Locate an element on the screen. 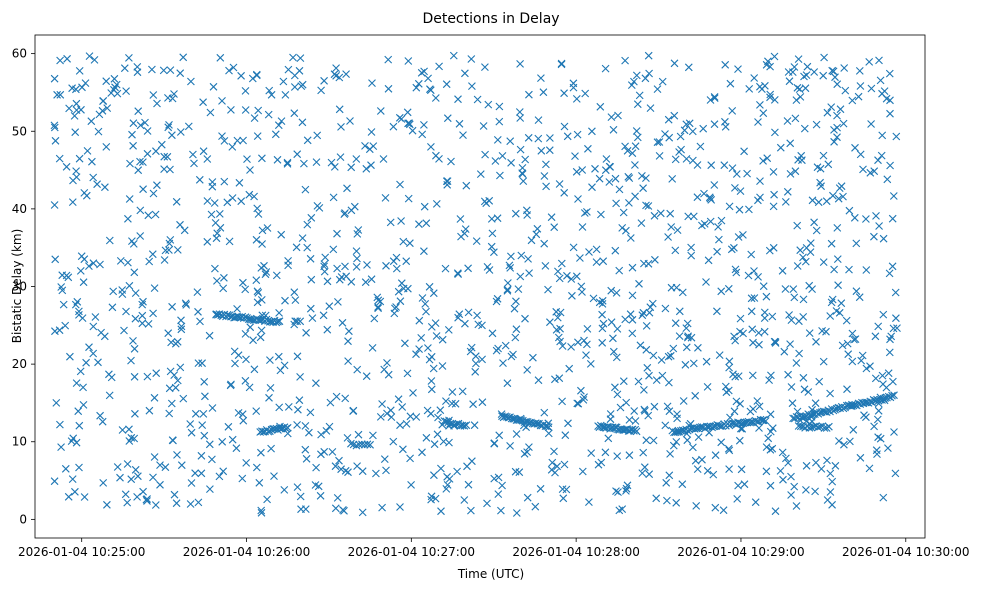 The height and width of the screenshot is (594, 987). x-tick-label: 2026-01-04 10:29:00 is located at coordinates (740, 552).